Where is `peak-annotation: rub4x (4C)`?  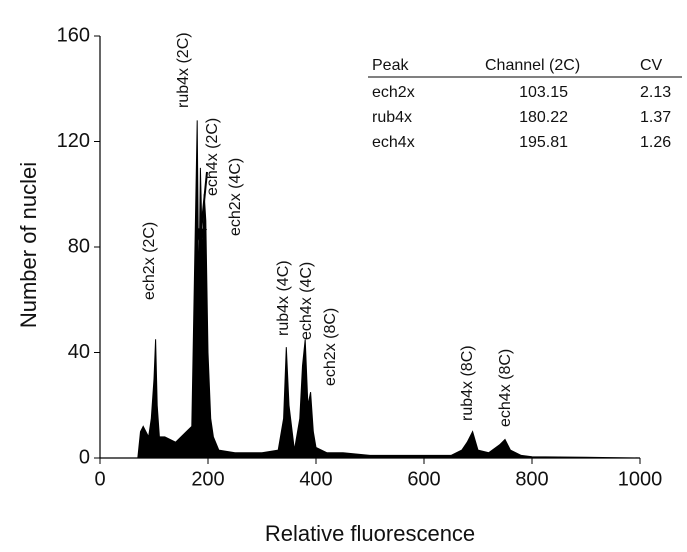
peak-annotation: rub4x (4C) is located at coordinates (283, 298).